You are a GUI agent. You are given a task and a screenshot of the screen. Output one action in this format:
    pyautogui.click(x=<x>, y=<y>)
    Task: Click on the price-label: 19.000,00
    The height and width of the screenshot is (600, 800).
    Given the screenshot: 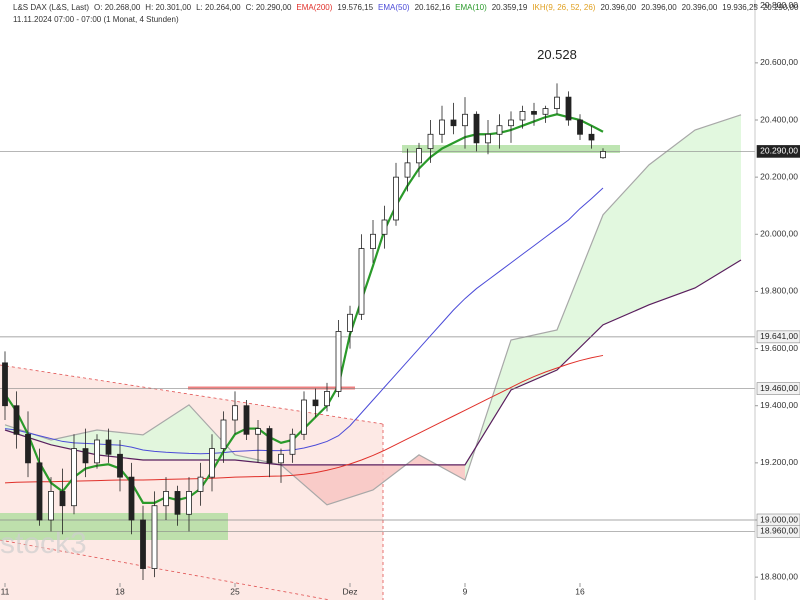 What is the action you would take?
    pyautogui.click(x=779, y=519)
    